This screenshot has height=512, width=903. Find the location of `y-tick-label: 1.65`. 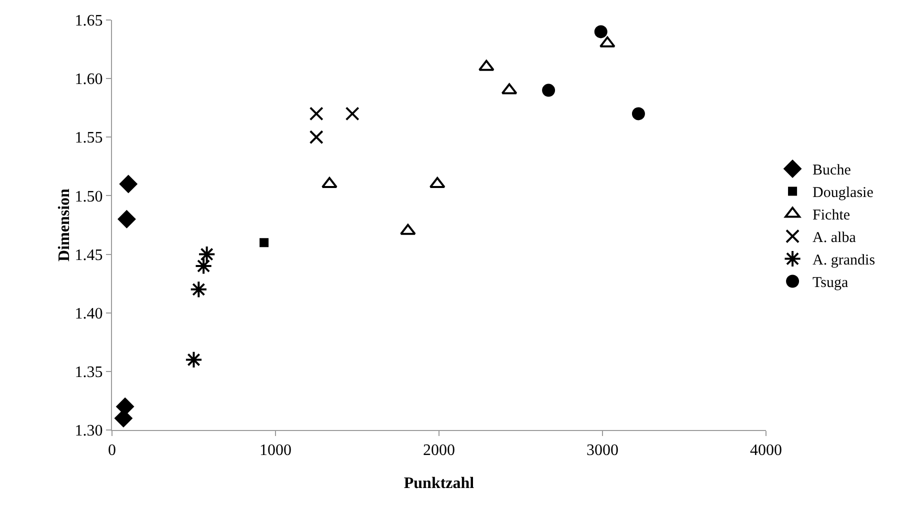

y-tick-label: 1.65 is located at coordinates (88, 21).